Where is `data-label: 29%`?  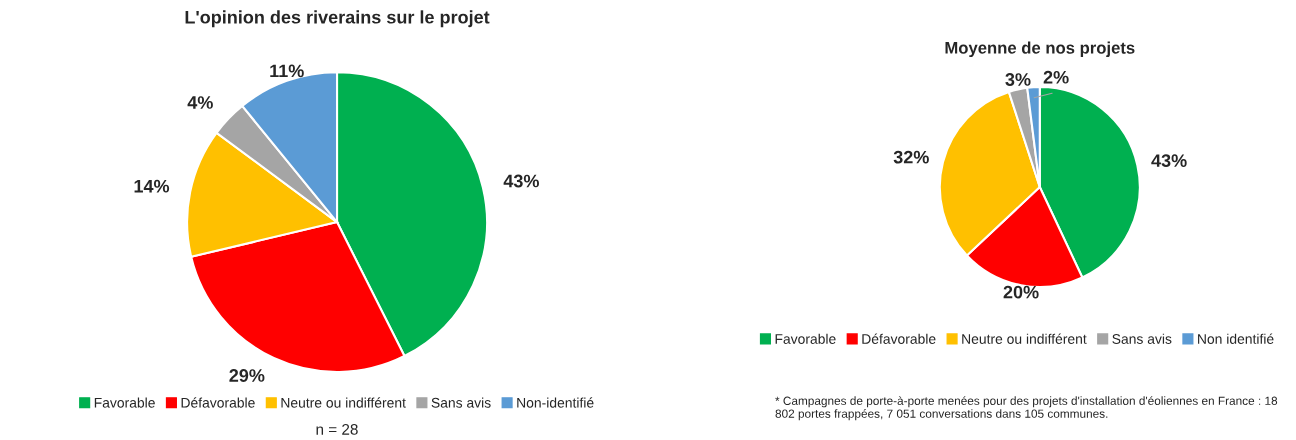 data-label: 29% is located at coordinates (247, 375).